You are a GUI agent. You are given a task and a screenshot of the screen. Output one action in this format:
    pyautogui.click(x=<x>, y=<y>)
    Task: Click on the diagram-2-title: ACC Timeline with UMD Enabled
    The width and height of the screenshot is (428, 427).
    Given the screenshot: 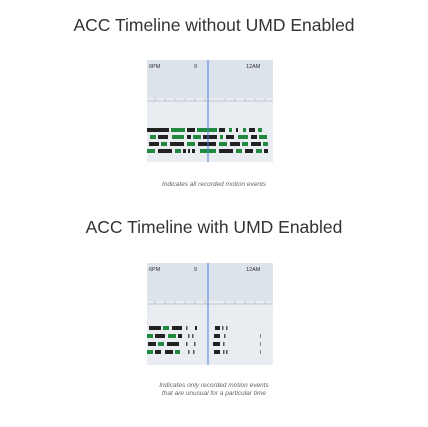 What is the action you would take?
    pyautogui.click(x=214, y=227)
    